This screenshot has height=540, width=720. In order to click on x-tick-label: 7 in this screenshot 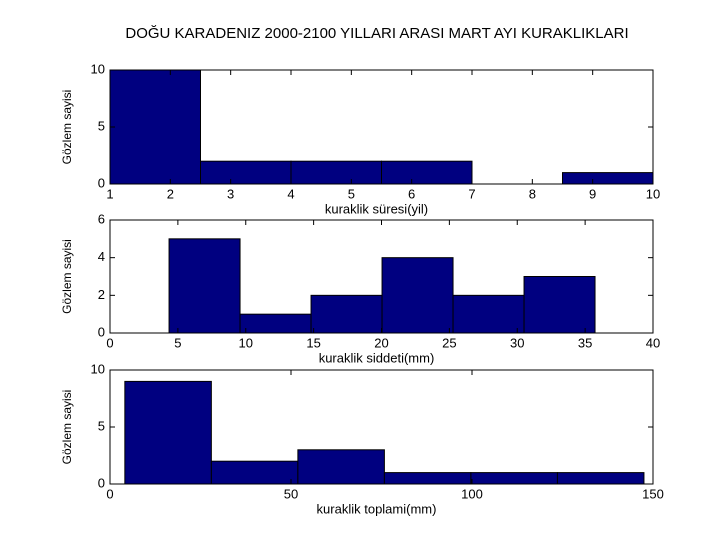, I will do `click(471, 193)`.